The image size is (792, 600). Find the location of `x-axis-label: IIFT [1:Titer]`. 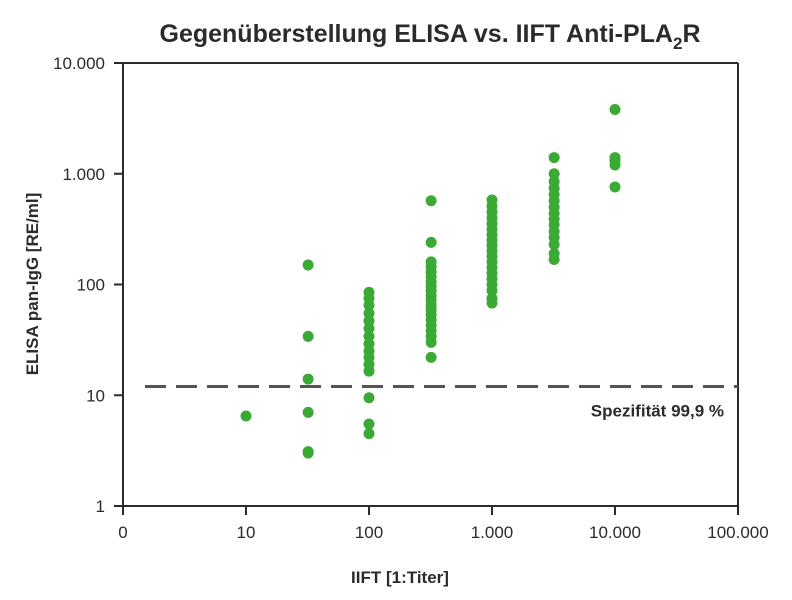

x-axis-label: IIFT [1:Titer] is located at coordinates (400, 577).